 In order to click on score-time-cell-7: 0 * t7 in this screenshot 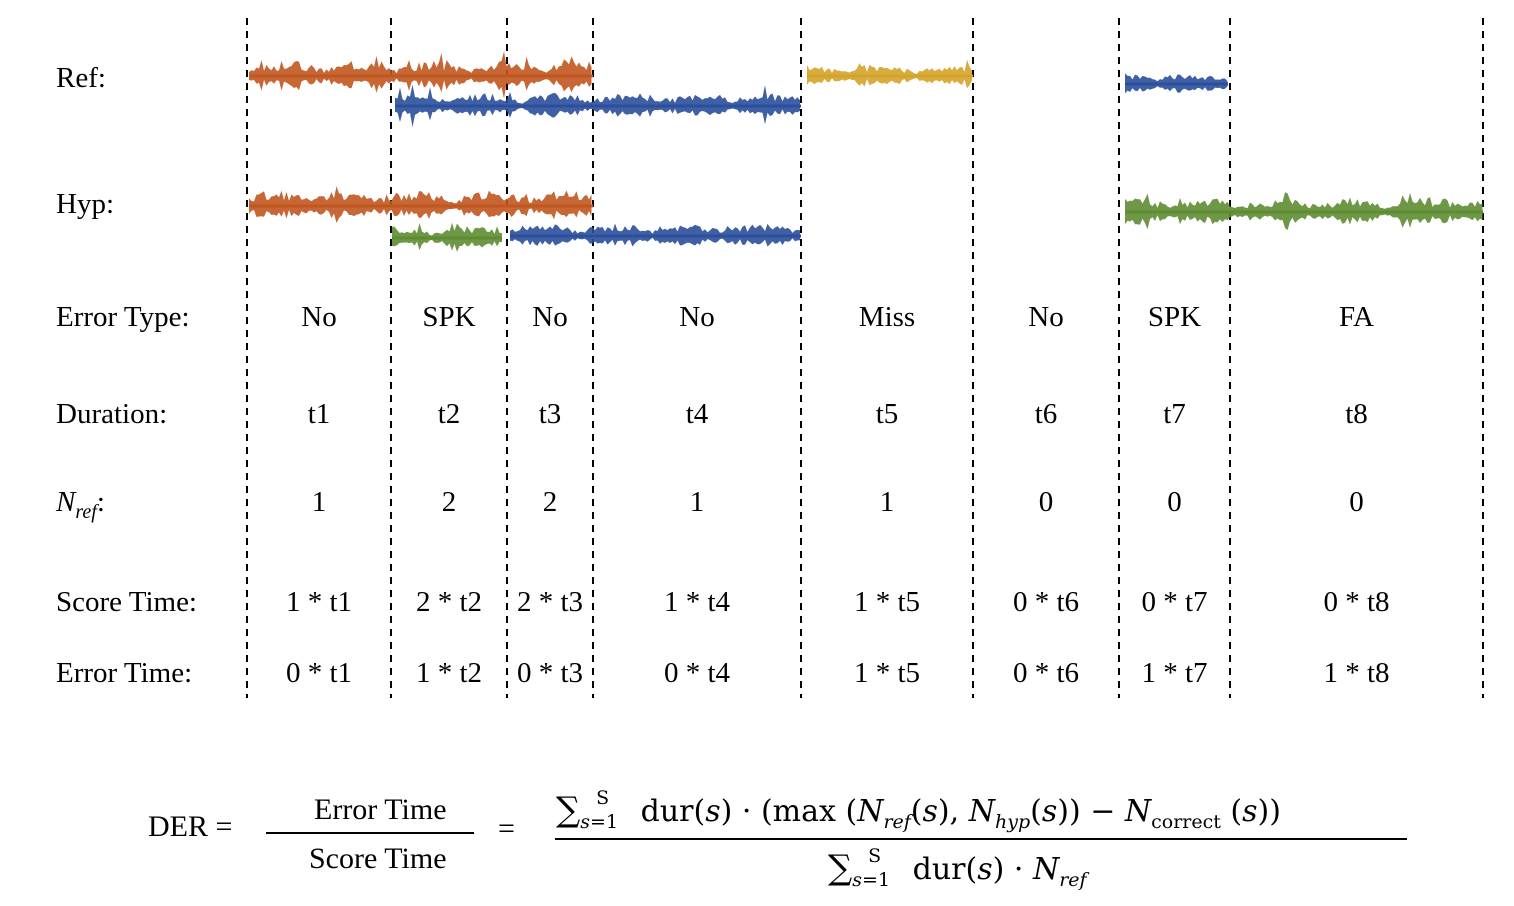, I will do `click(1174, 602)`.